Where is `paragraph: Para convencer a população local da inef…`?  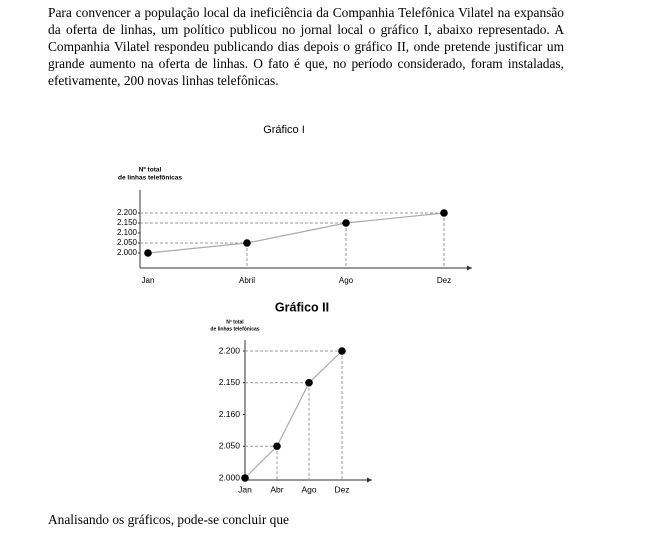
paragraph: Para convencer a população local da inef… is located at coordinates (306, 46).